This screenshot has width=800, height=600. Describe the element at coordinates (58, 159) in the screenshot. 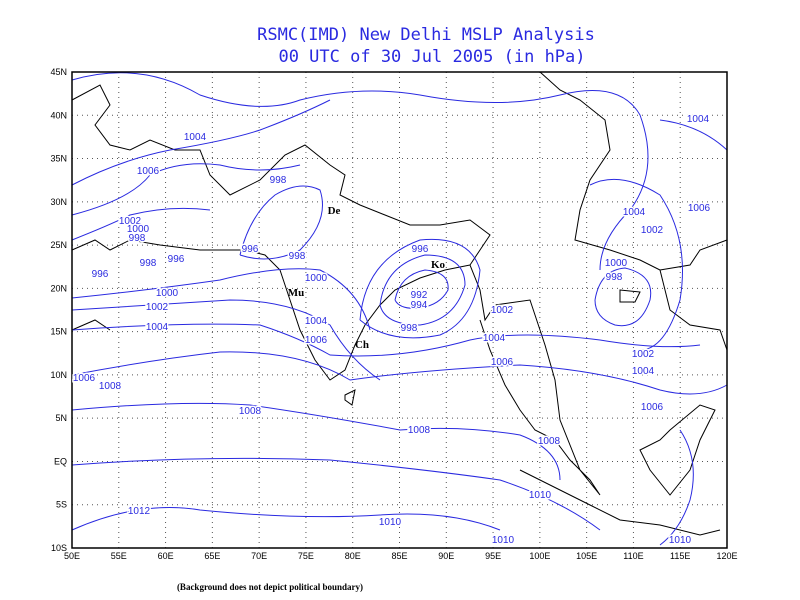

I see `lat-label: 35N` at that location.